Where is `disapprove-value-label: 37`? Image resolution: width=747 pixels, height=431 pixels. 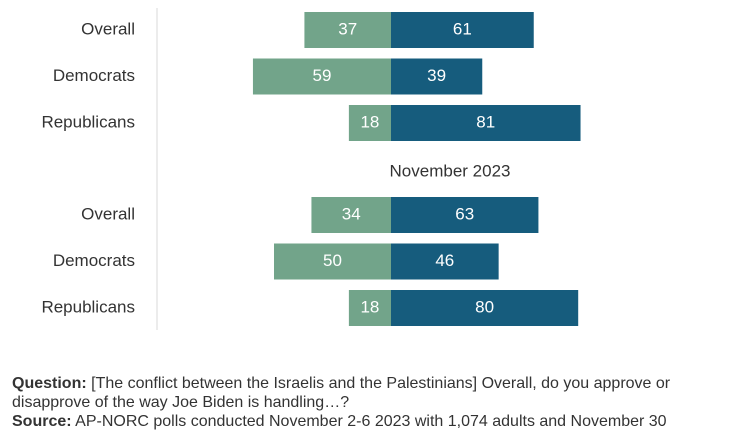
disapprove-value-label: 37 is located at coordinates (347, 28).